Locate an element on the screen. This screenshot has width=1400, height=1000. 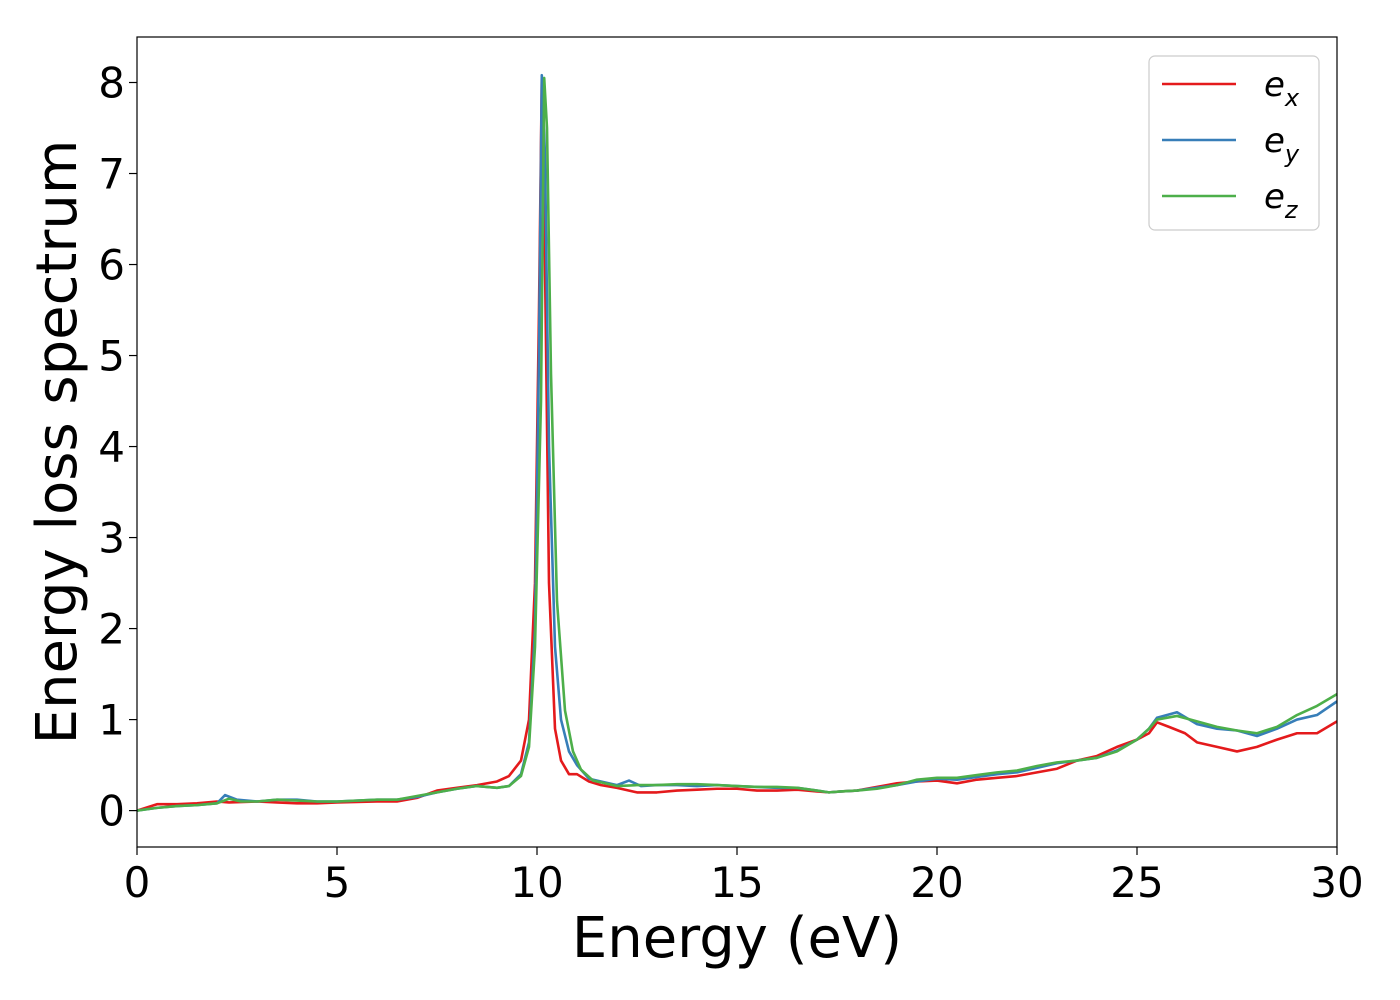
x-tick-label: 5 is located at coordinates (337, 882).